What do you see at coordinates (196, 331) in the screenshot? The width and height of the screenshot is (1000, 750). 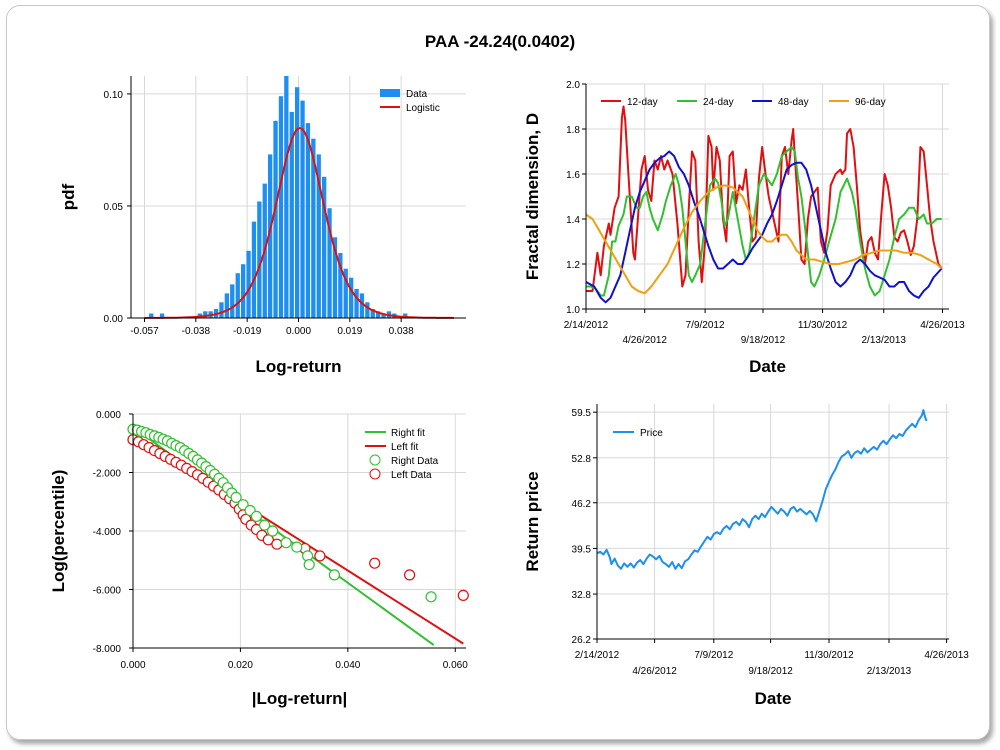 I see `x-tick-label: -0.038` at bounding box center [196, 331].